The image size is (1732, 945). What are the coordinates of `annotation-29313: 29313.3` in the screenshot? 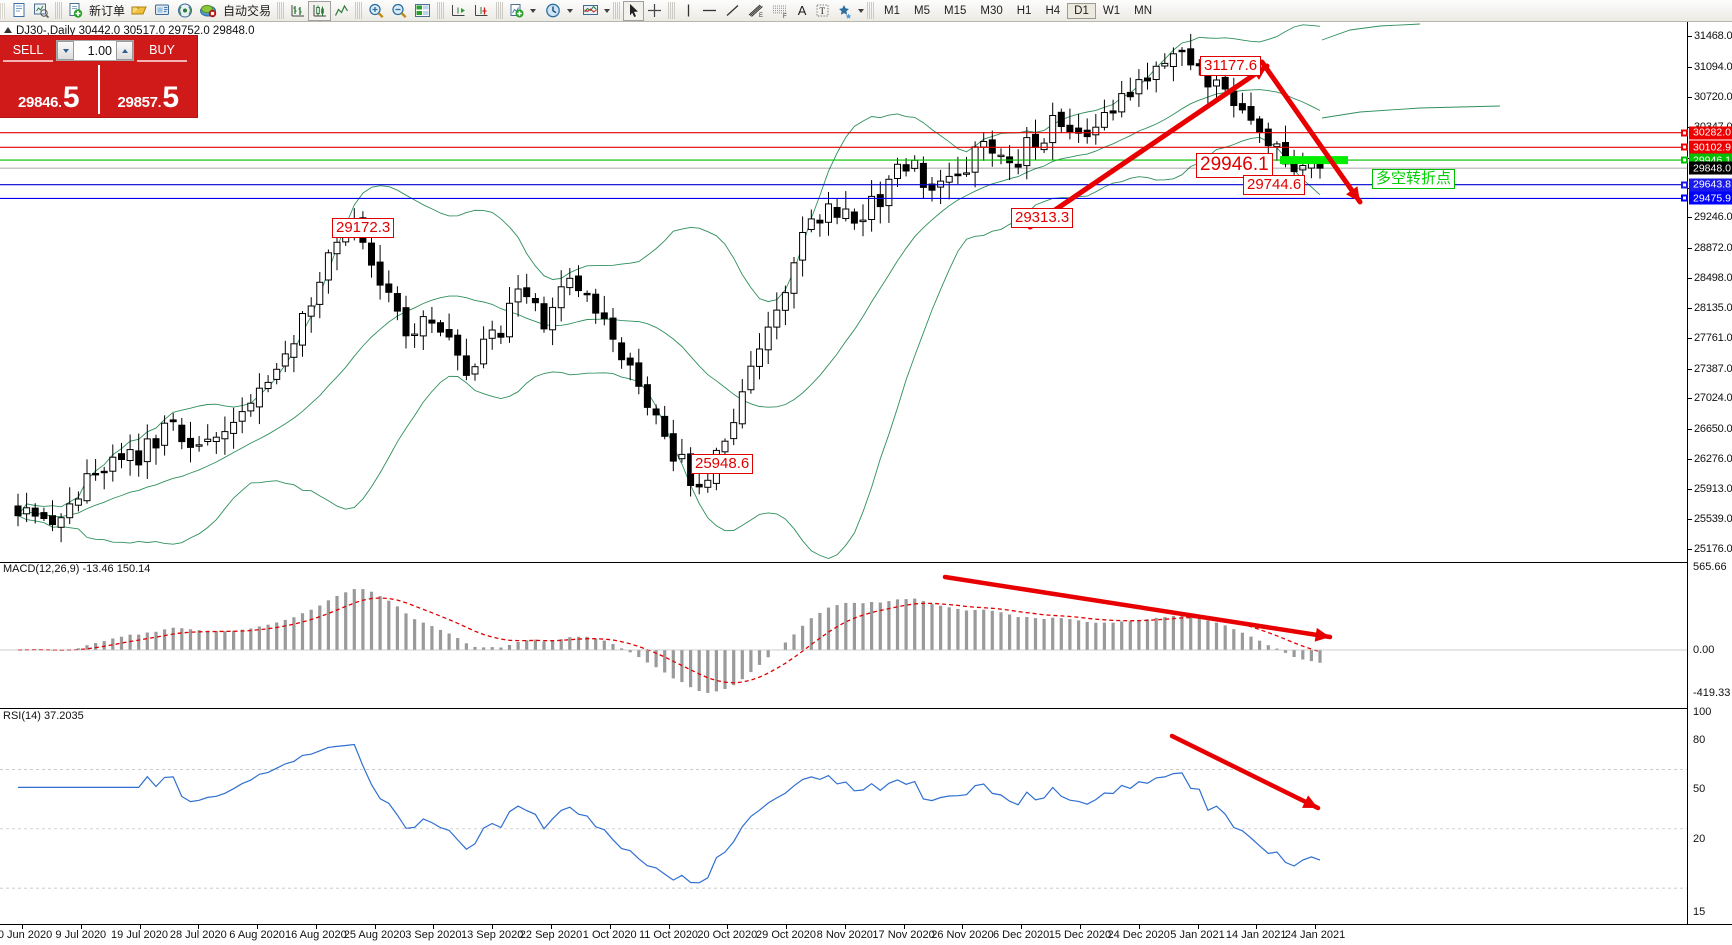 It's located at (1042, 218).